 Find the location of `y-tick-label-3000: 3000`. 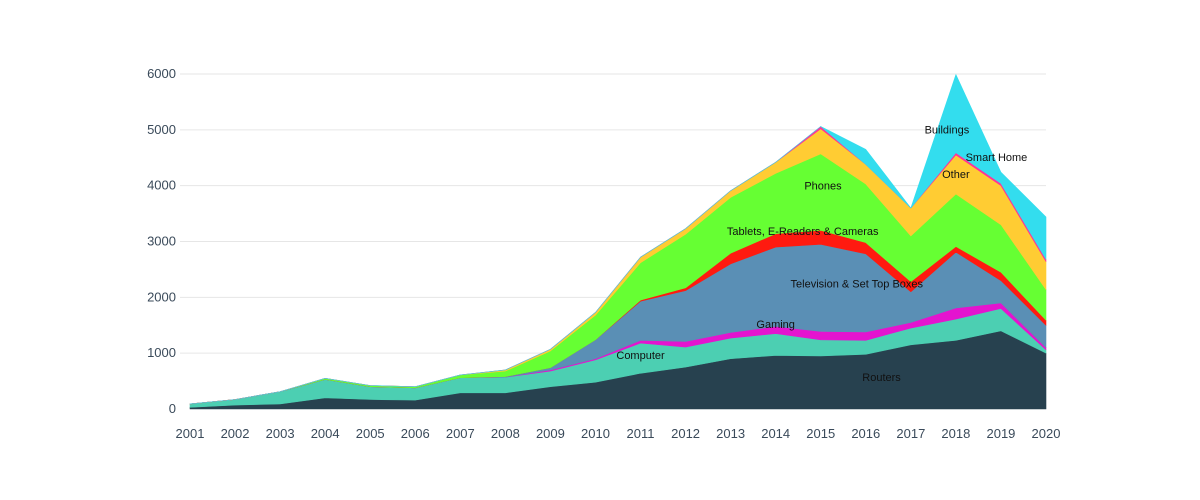

y-tick-label-3000: 3000 is located at coordinates (161, 241).